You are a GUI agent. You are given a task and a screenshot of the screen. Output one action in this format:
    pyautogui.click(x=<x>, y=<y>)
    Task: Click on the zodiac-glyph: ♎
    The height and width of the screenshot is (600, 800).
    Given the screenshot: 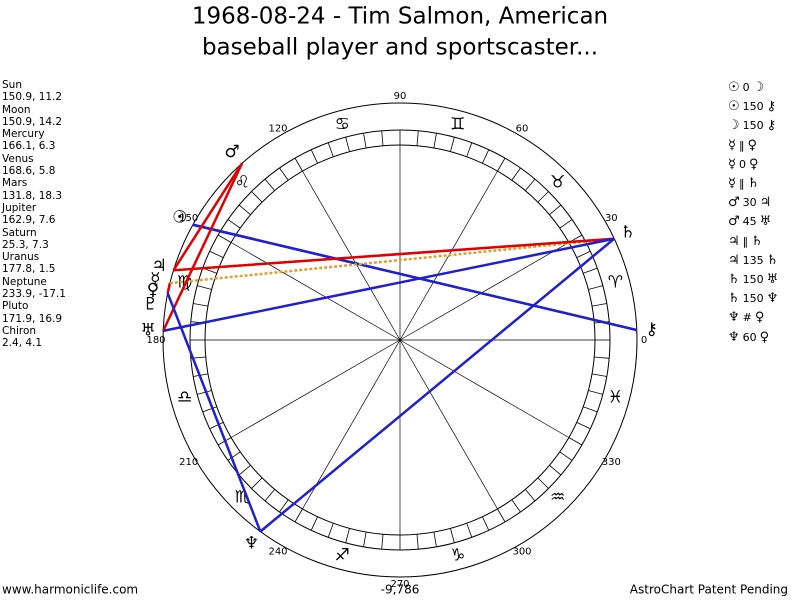 What is the action you would take?
    pyautogui.click(x=184, y=398)
    